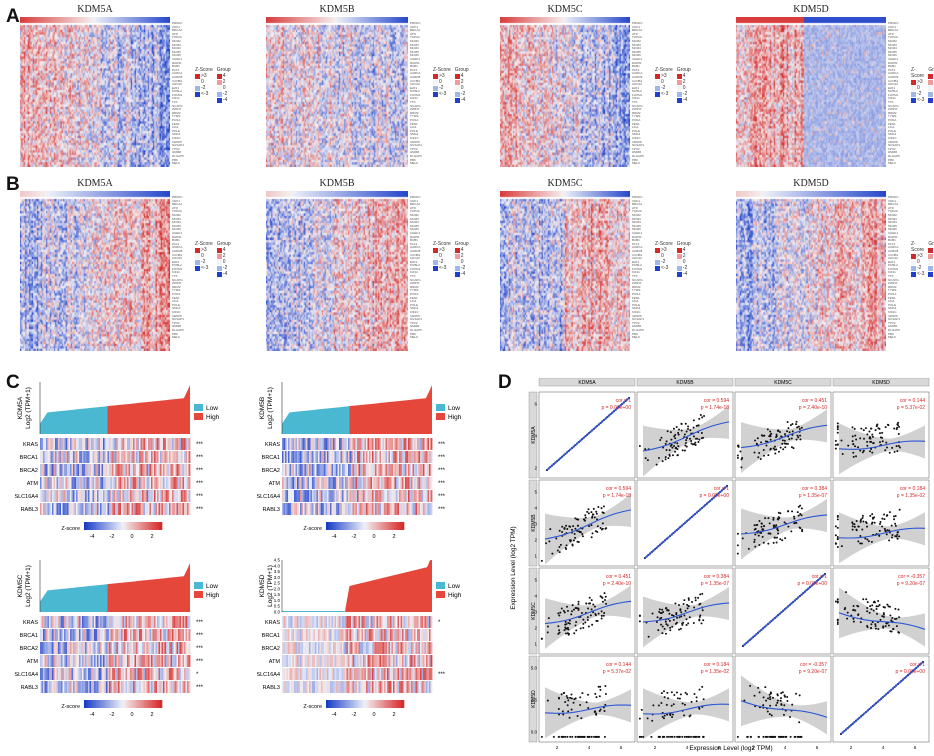 Image resolution: width=934 pixels, height=756 pixels. Describe the element at coordinates (415, 211) in the screenshot. I see `heatmap-row-label: TOP2A` at that location.